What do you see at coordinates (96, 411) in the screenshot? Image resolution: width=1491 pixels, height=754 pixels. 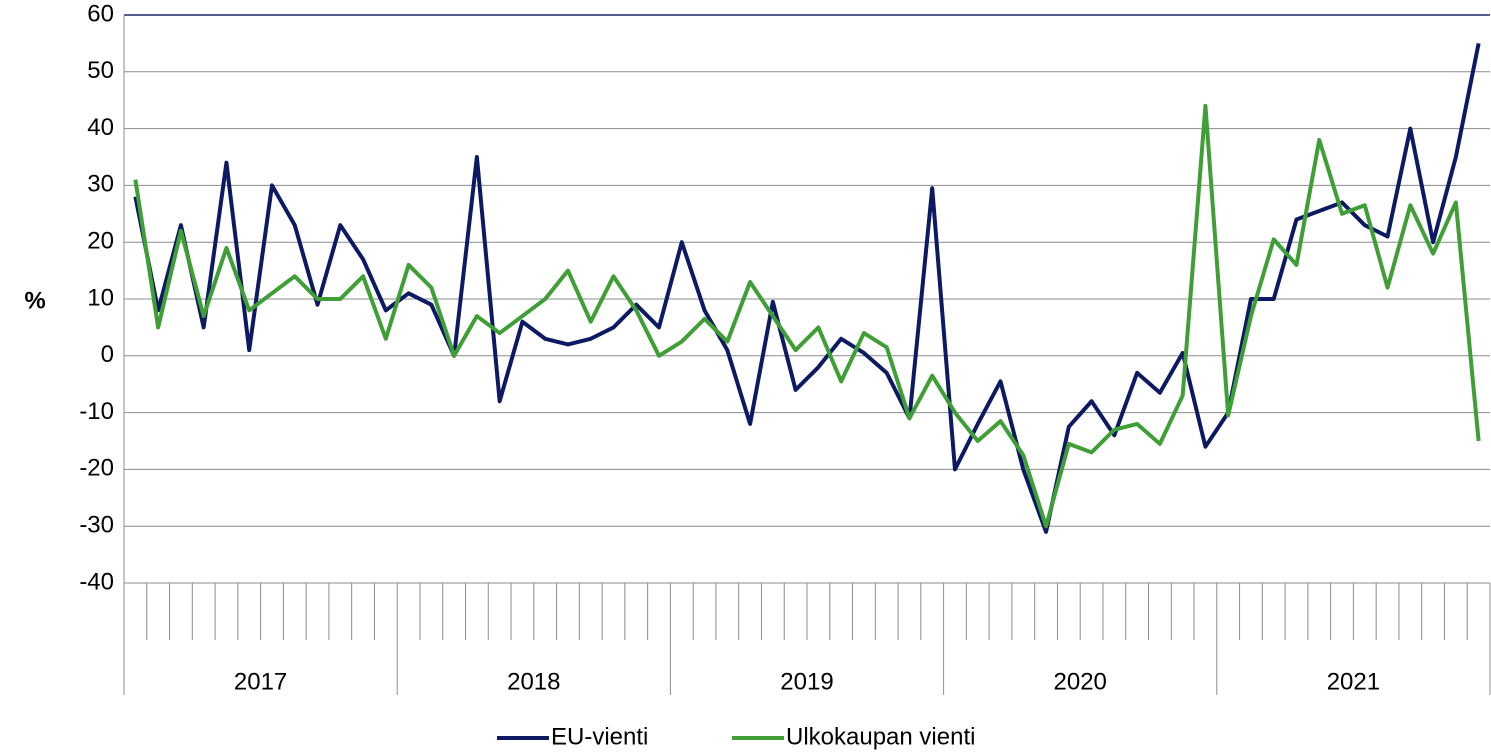 I see `y-tick-label: -10` at bounding box center [96, 411].